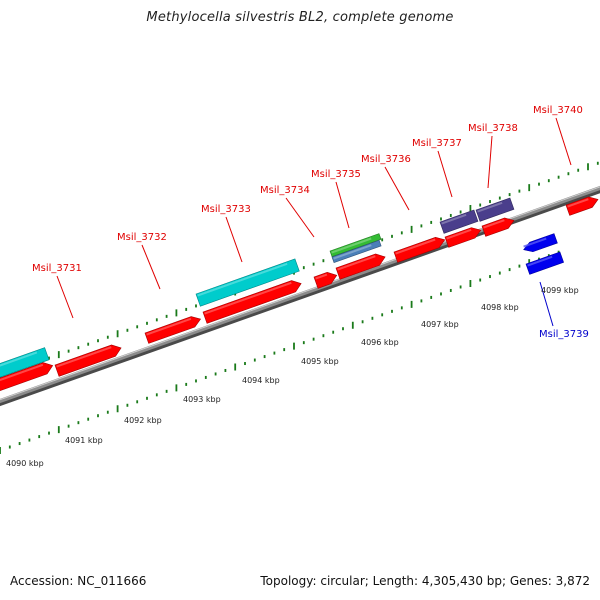  Describe the element at coordinates (380, 342) in the screenshot. I see `tick-label: 4096 kbp` at that location.